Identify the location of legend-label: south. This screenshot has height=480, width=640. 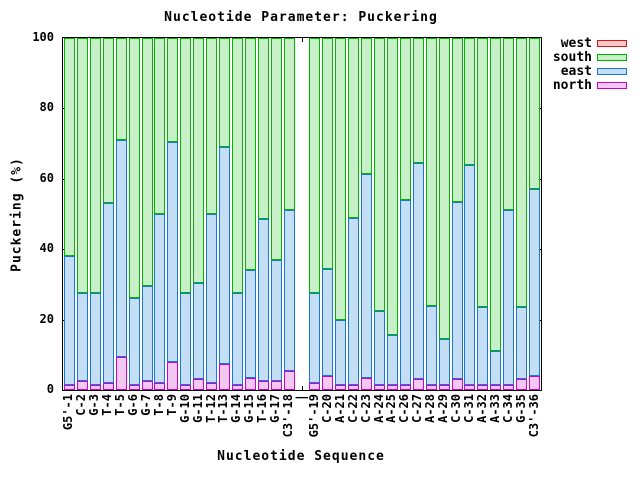
(572, 57).